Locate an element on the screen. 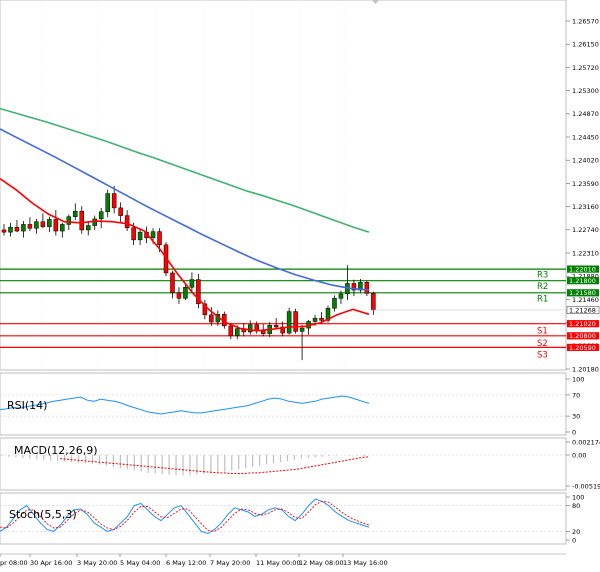 This screenshot has width=600, height=572. rsi-pane: 100 70 30 0 RSI(14) is located at coordinates (292, 404).